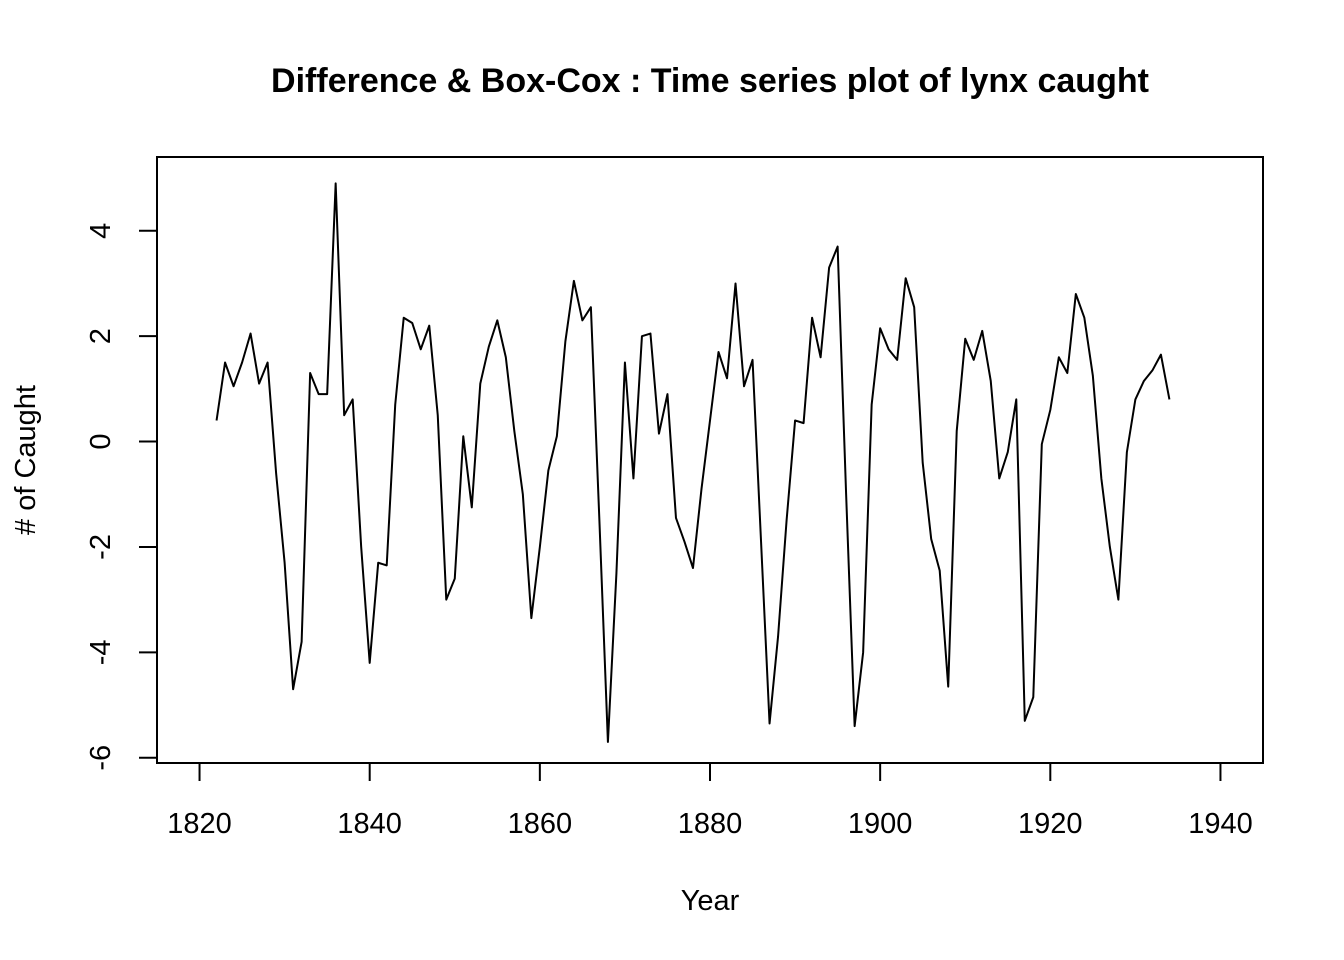 The image size is (1344, 960). I want to click on x-tick-label: 1880, so click(710, 824).